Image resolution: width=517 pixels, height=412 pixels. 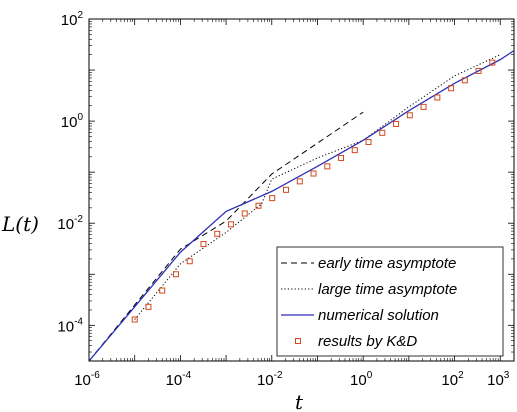 I want to click on x-tick-label: 10⁻⁶, so click(x=87, y=379).